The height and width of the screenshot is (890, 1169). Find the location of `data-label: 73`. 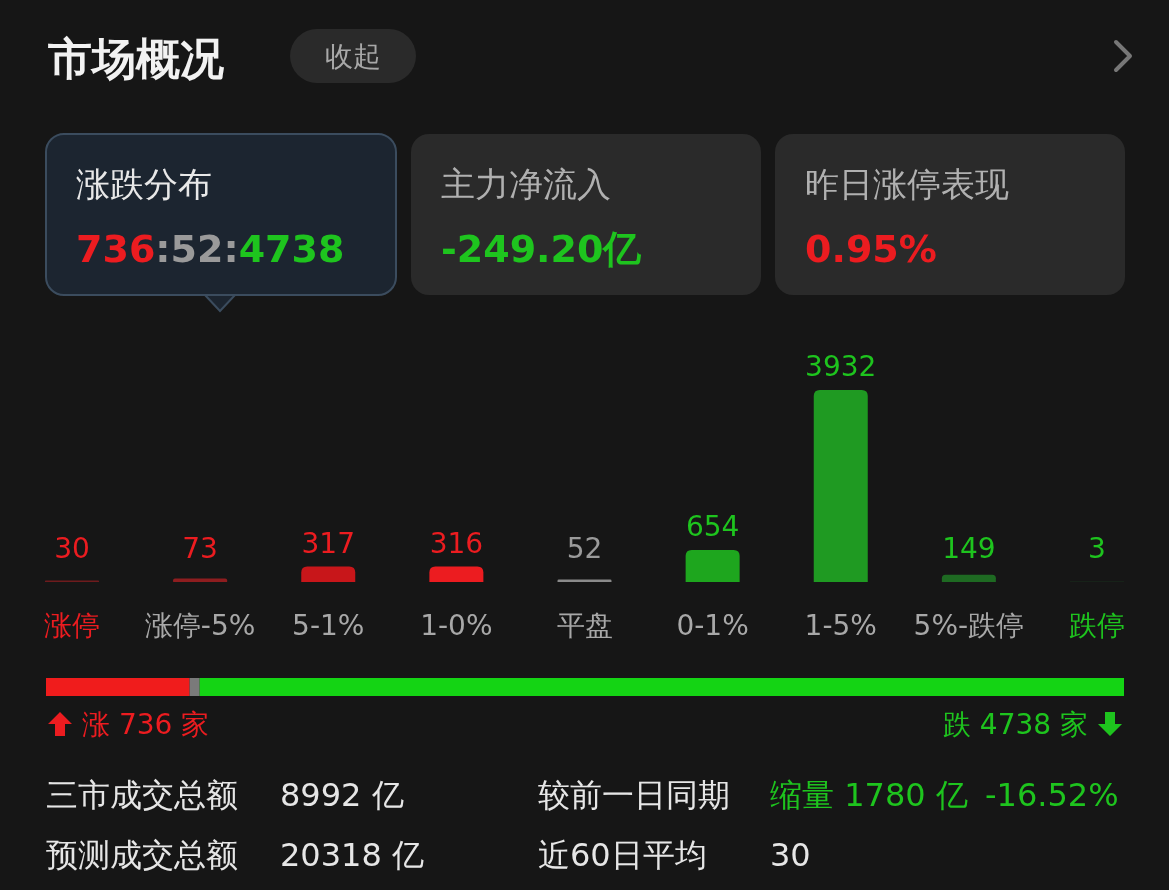

data-label: 73 is located at coordinates (200, 548).